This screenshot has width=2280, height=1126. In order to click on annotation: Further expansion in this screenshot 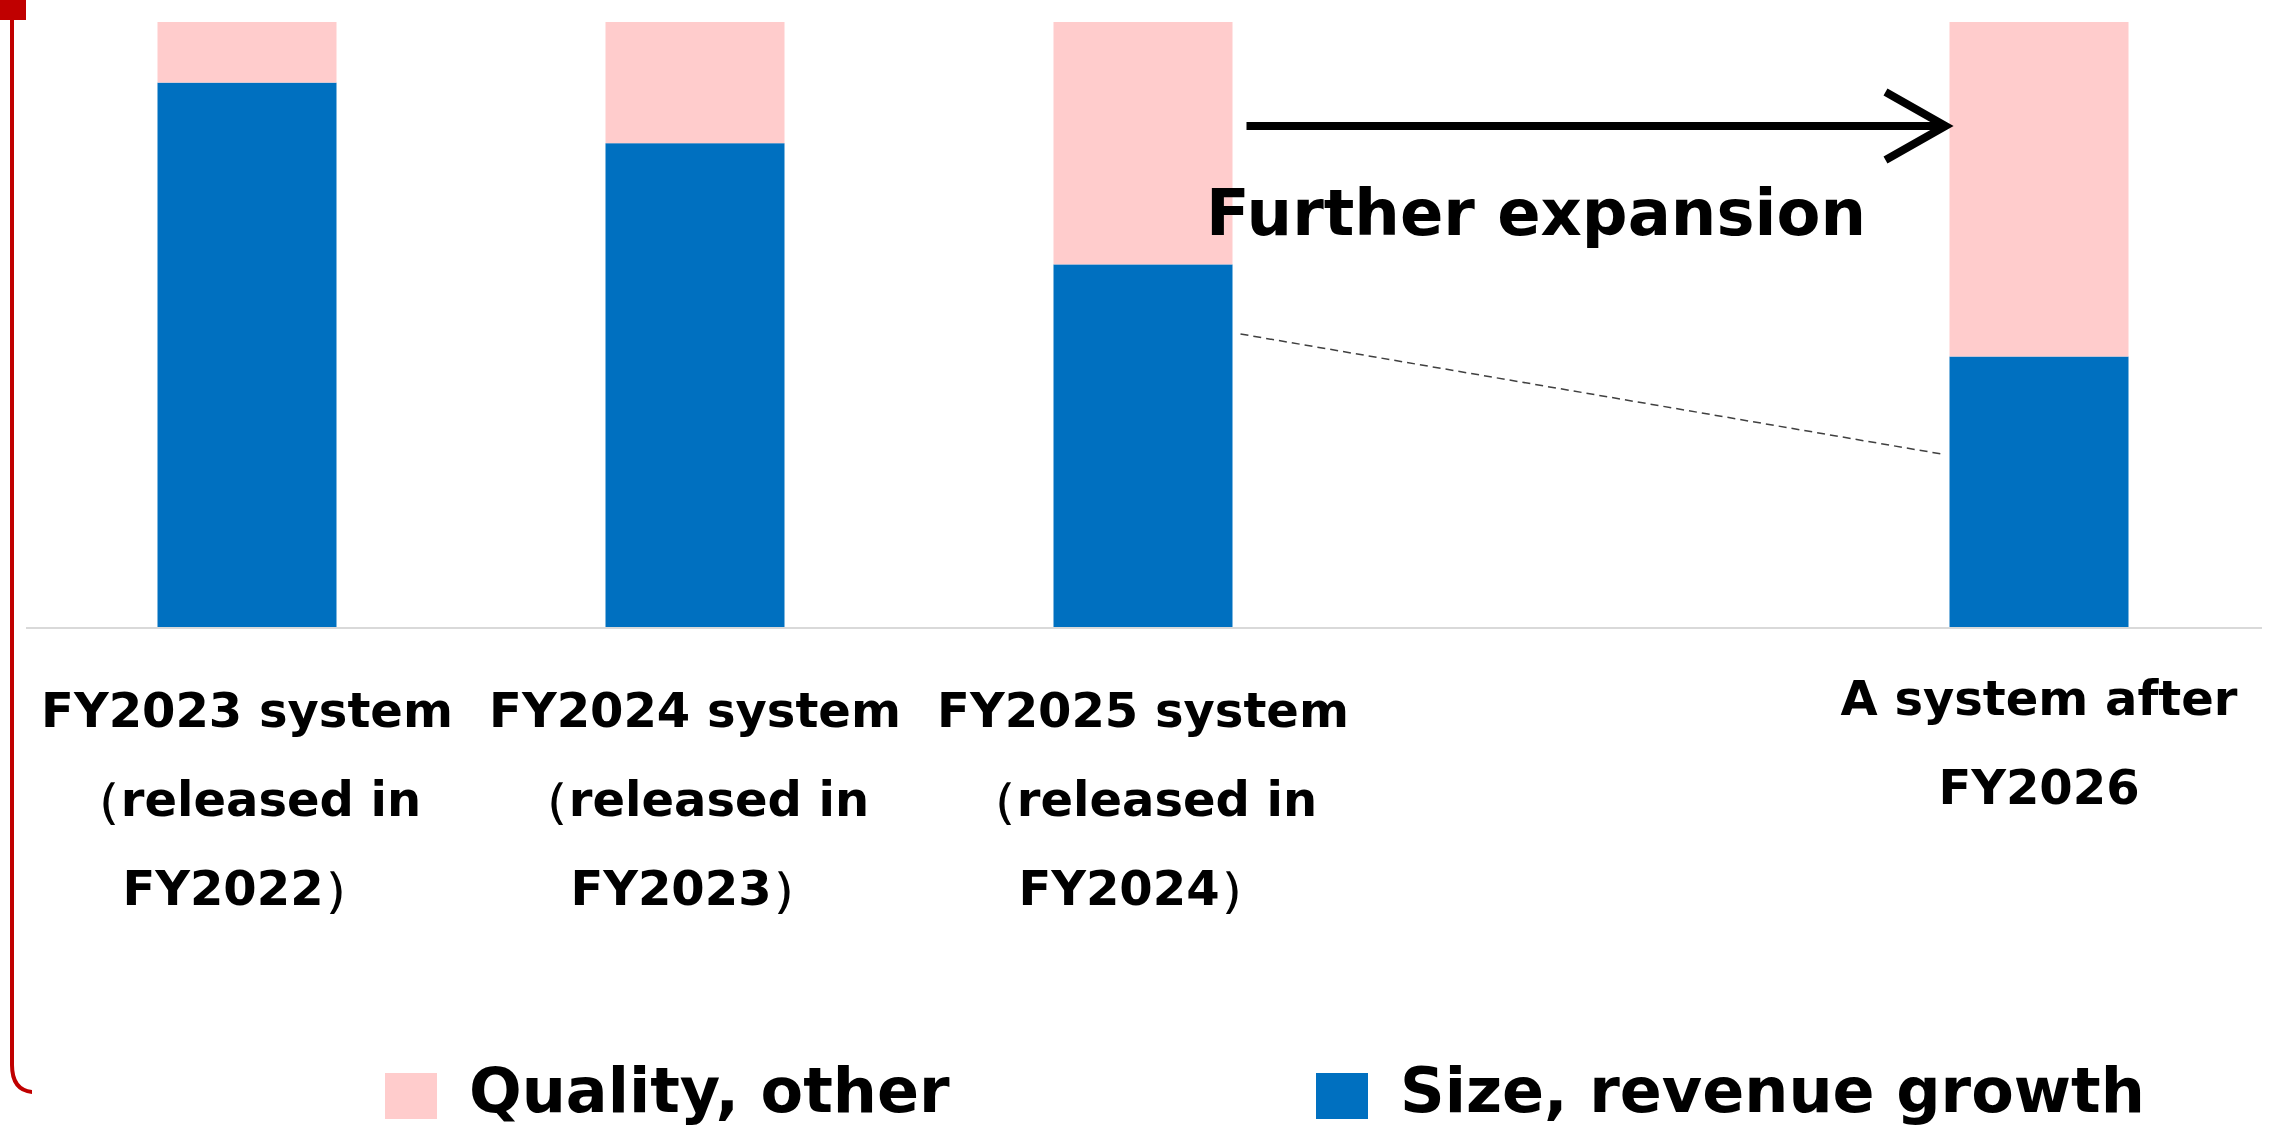, I will do `click(1536, 213)`.